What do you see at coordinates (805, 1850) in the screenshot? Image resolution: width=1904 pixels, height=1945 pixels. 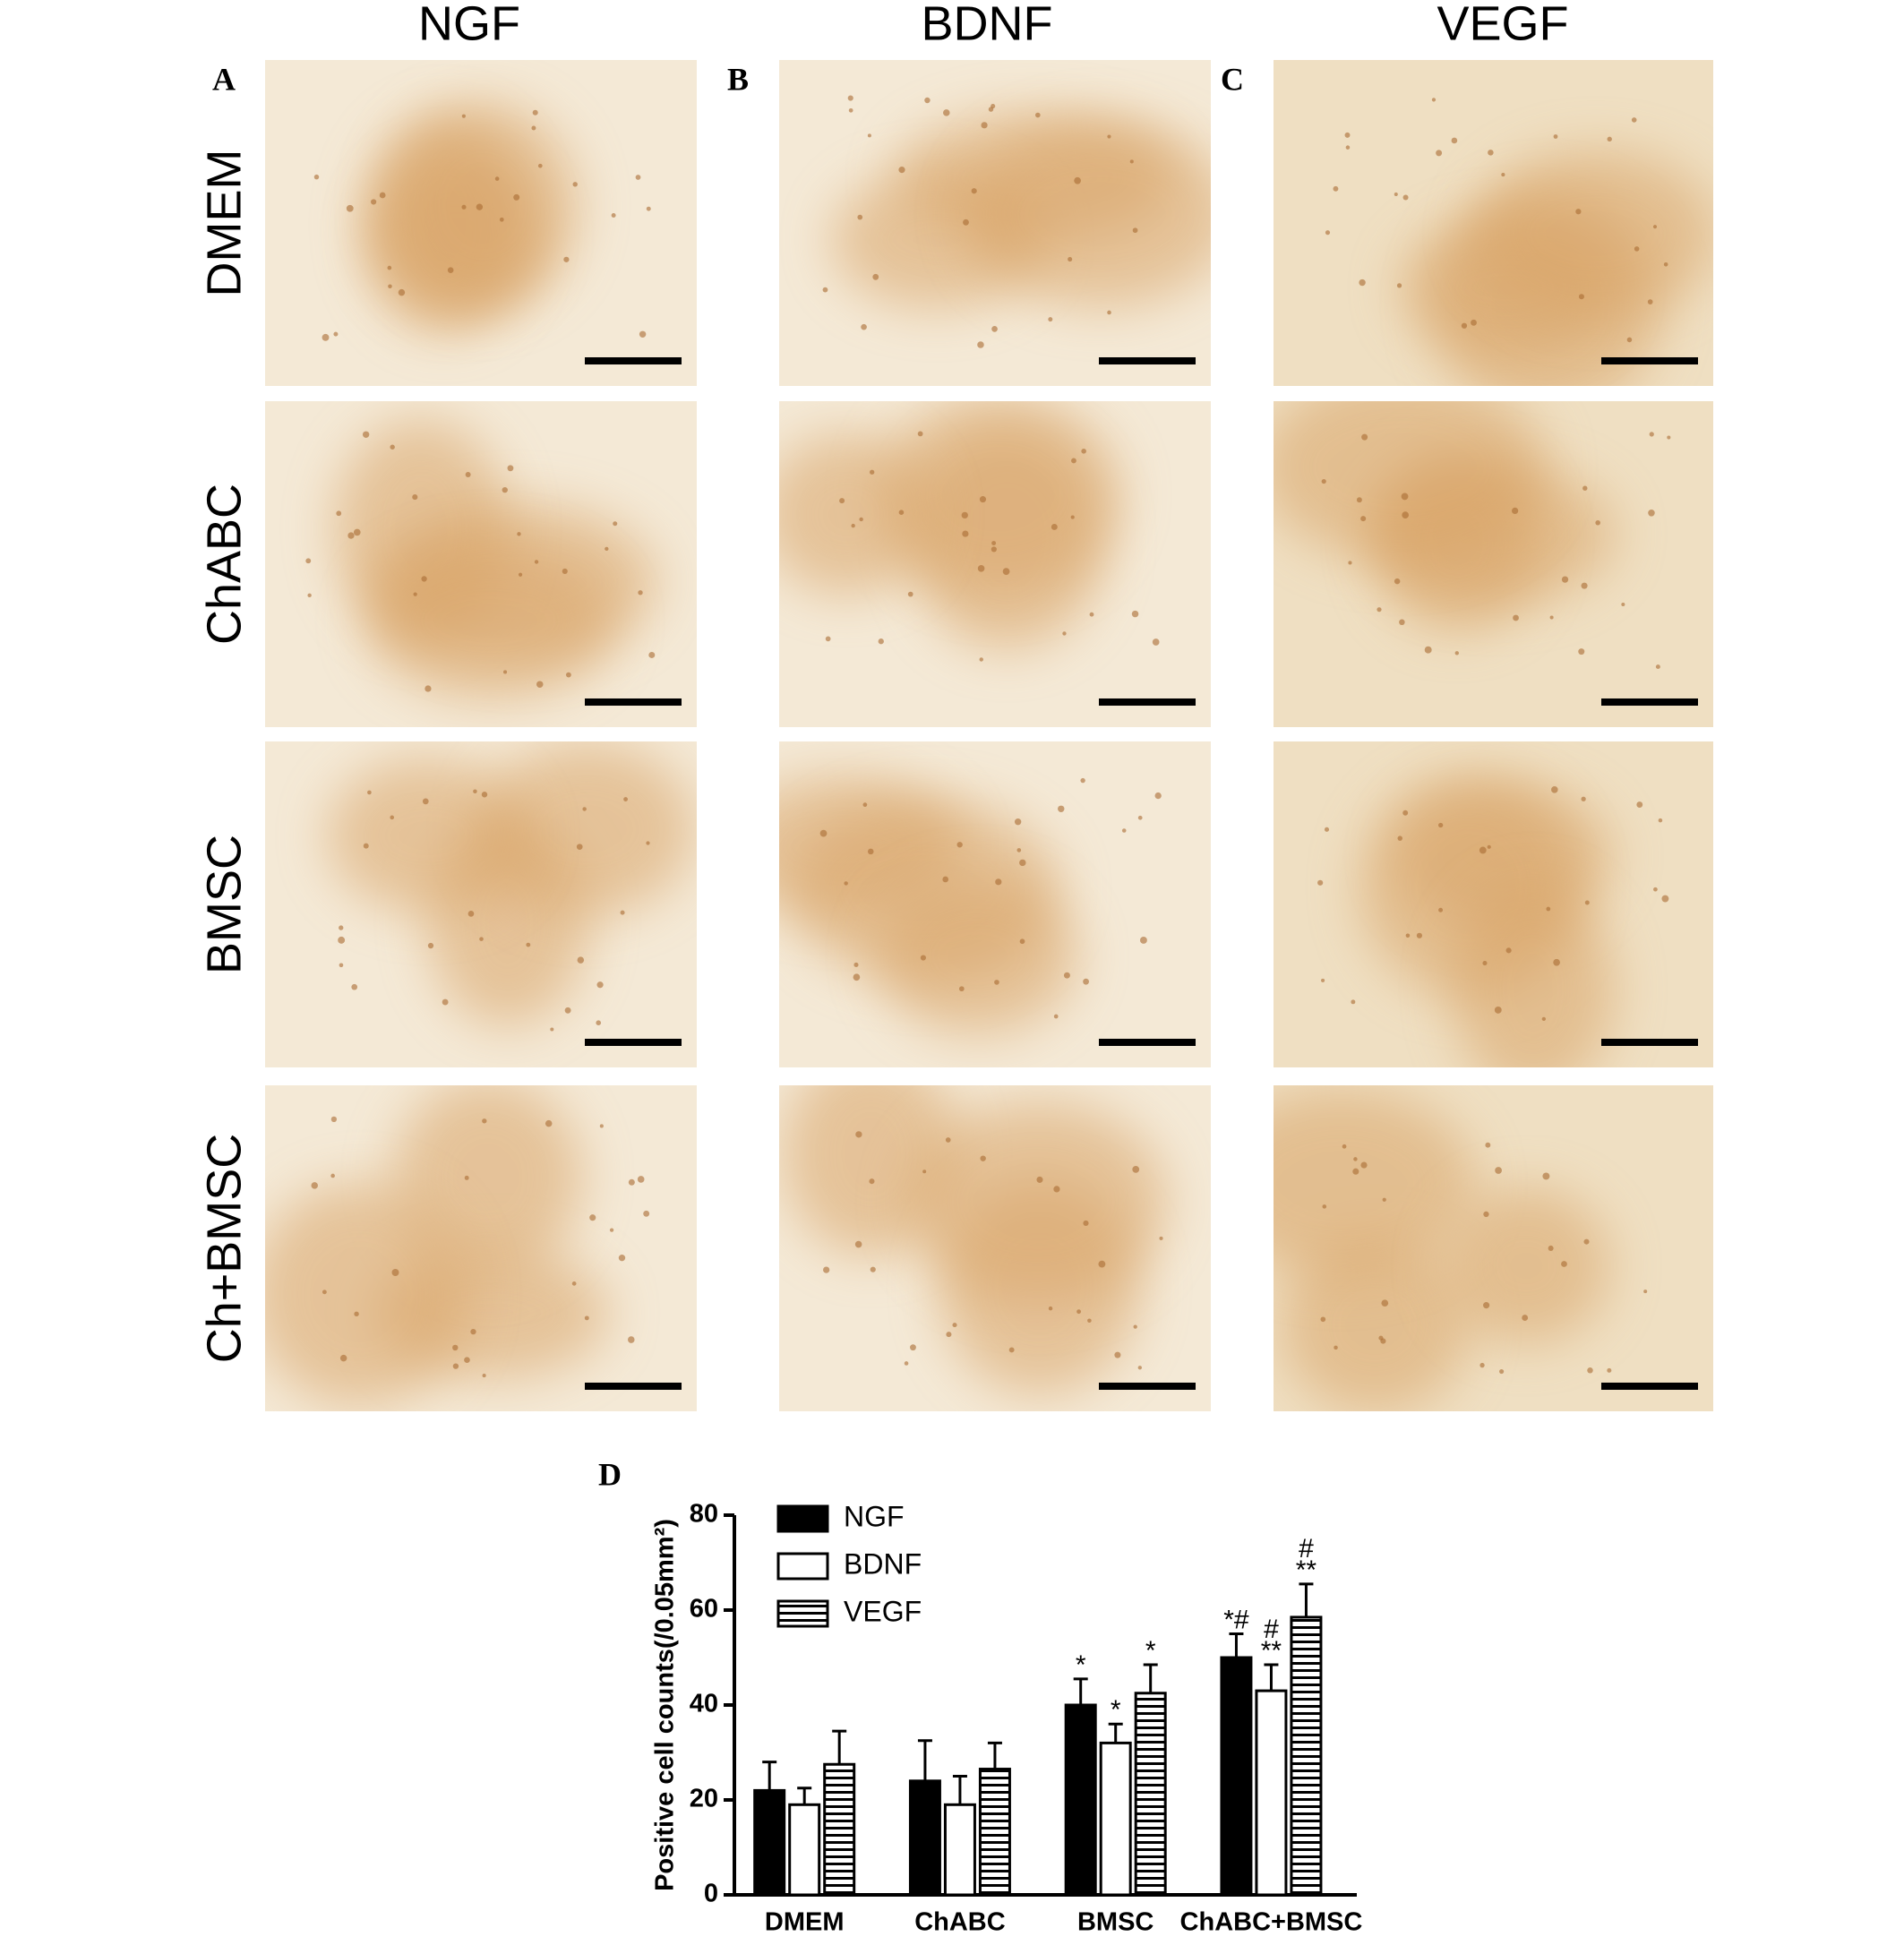 I see `bar` at bounding box center [805, 1850].